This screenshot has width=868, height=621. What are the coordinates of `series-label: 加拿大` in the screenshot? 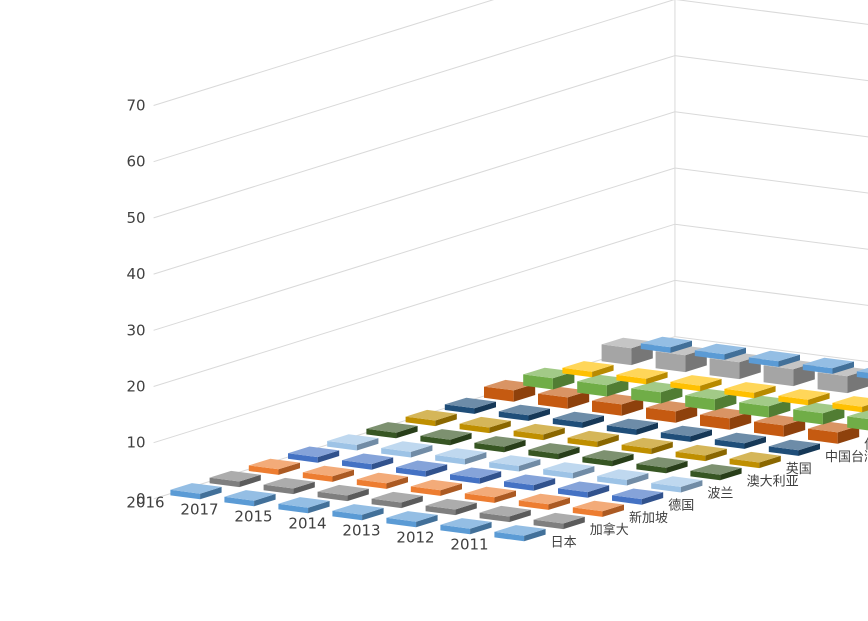 It's located at (609, 530).